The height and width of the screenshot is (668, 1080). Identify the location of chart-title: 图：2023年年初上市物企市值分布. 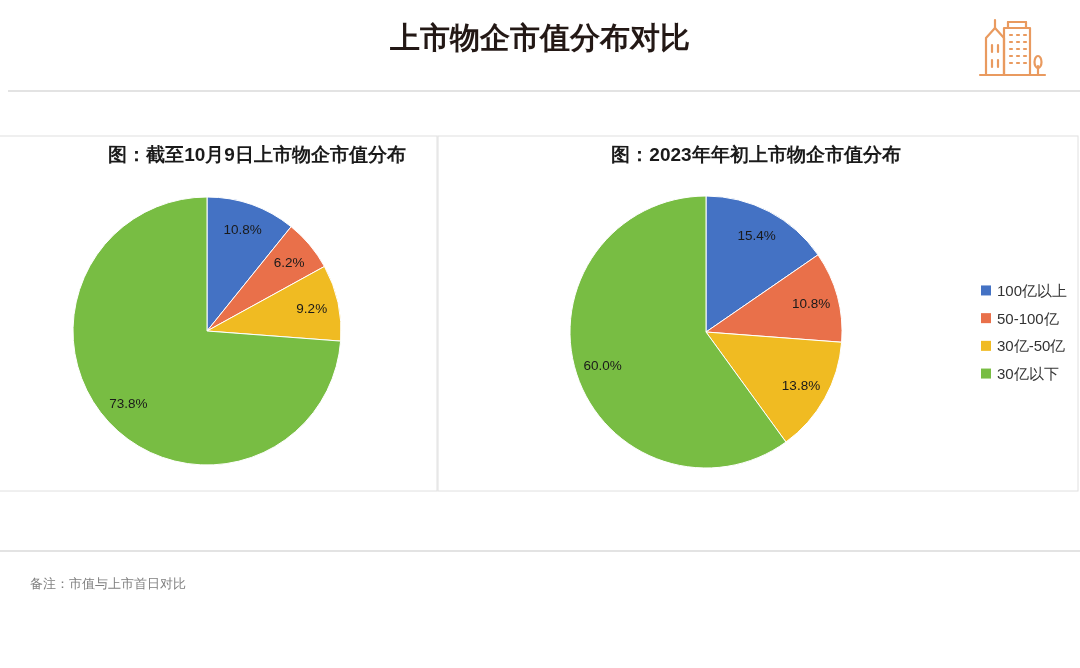
(756, 154).